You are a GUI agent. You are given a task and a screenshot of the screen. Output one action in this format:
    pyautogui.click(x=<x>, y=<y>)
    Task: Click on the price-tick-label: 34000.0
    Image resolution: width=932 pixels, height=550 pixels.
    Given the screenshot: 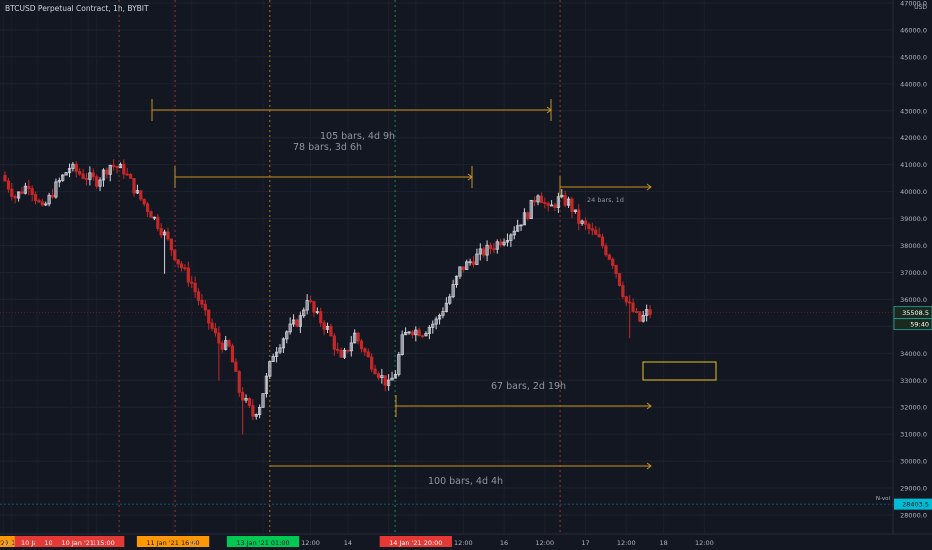 What is the action you would take?
    pyautogui.click(x=913, y=354)
    